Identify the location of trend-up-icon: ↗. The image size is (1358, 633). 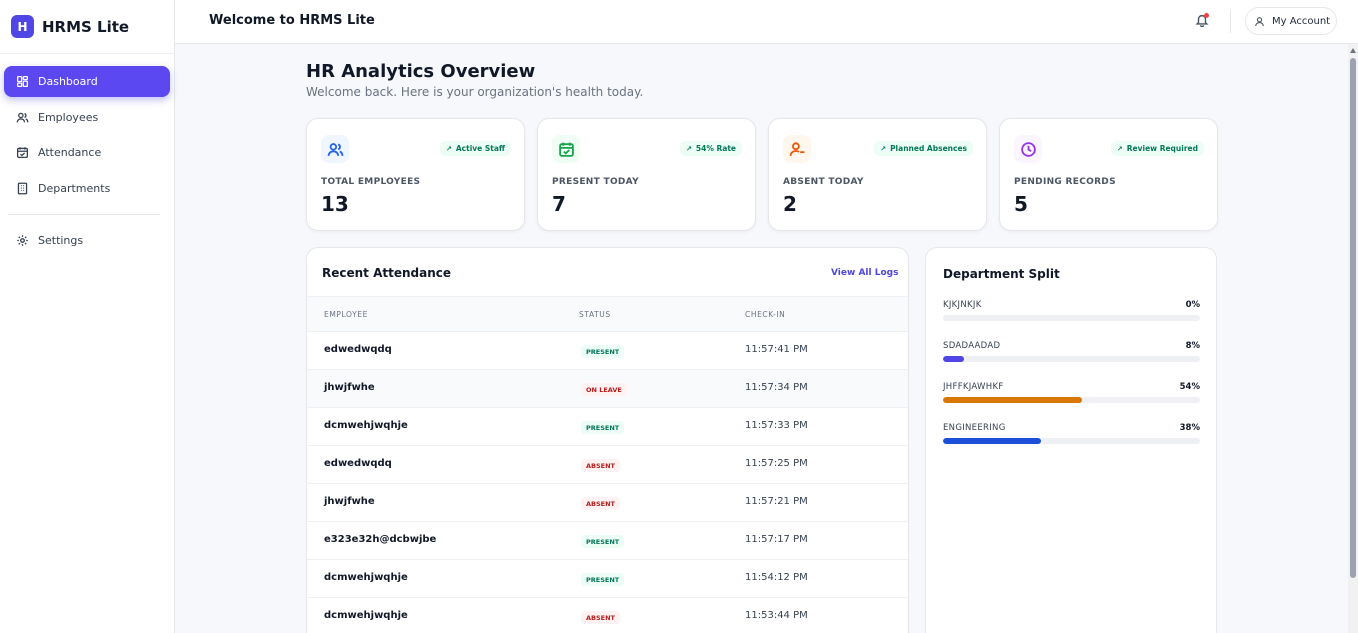
(449, 148).